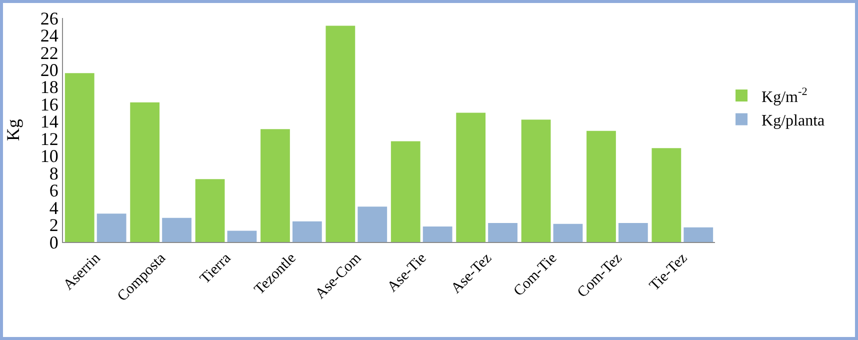 Image resolution: width=858 pixels, height=340 pixels. What do you see at coordinates (49, 18) in the screenshot?
I see `y-tick-label: 26` at bounding box center [49, 18].